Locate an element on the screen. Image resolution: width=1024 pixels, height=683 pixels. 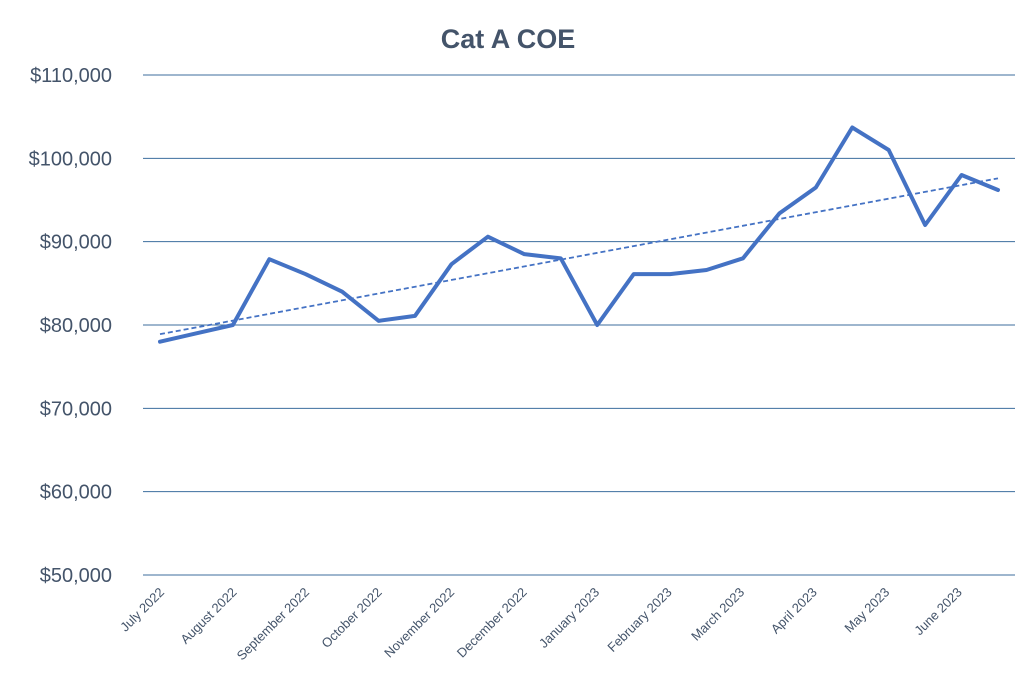
y-tick-label: $90,000 is located at coordinates (76, 243).